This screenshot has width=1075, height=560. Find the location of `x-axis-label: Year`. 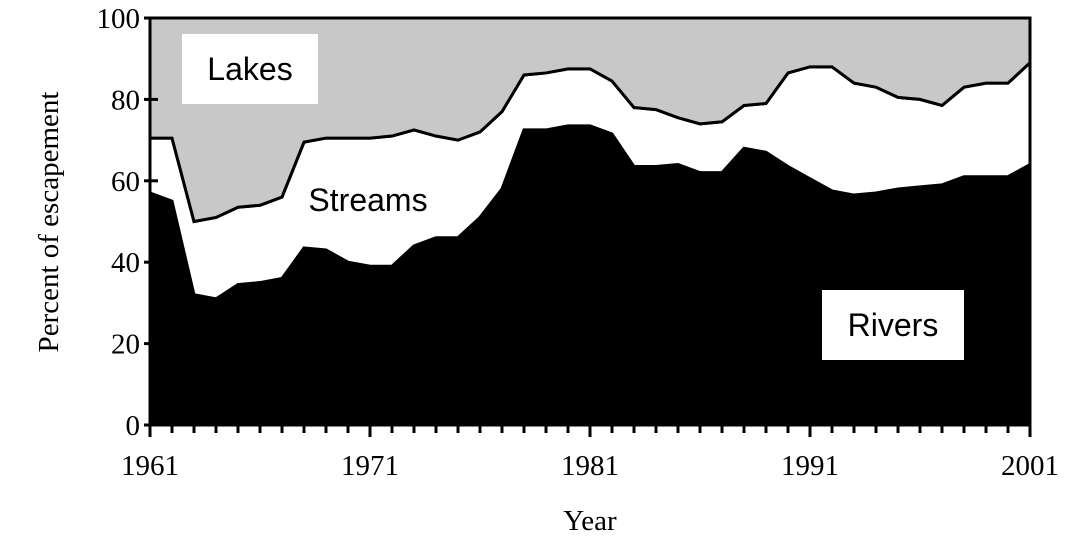

x-axis-label: Year is located at coordinates (590, 521).